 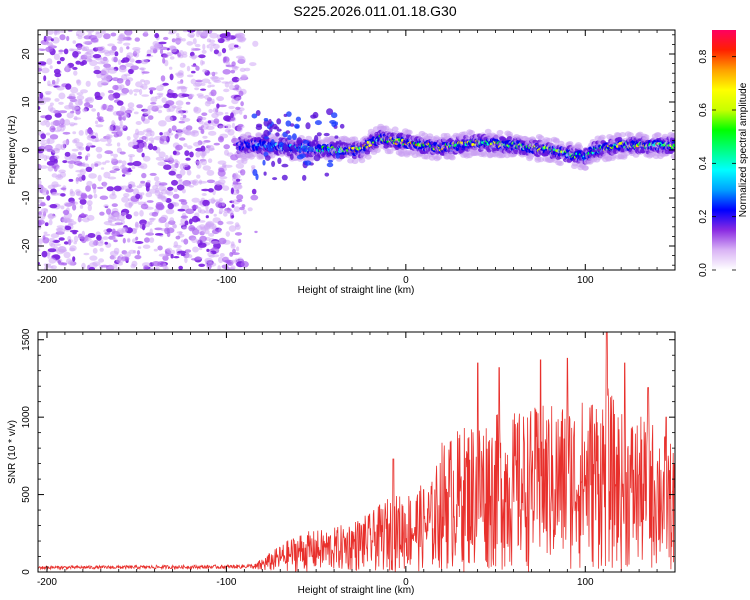 What do you see at coordinates (703, 110) in the screenshot?
I see `colorbar-tick-label: 0.6` at bounding box center [703, 110].